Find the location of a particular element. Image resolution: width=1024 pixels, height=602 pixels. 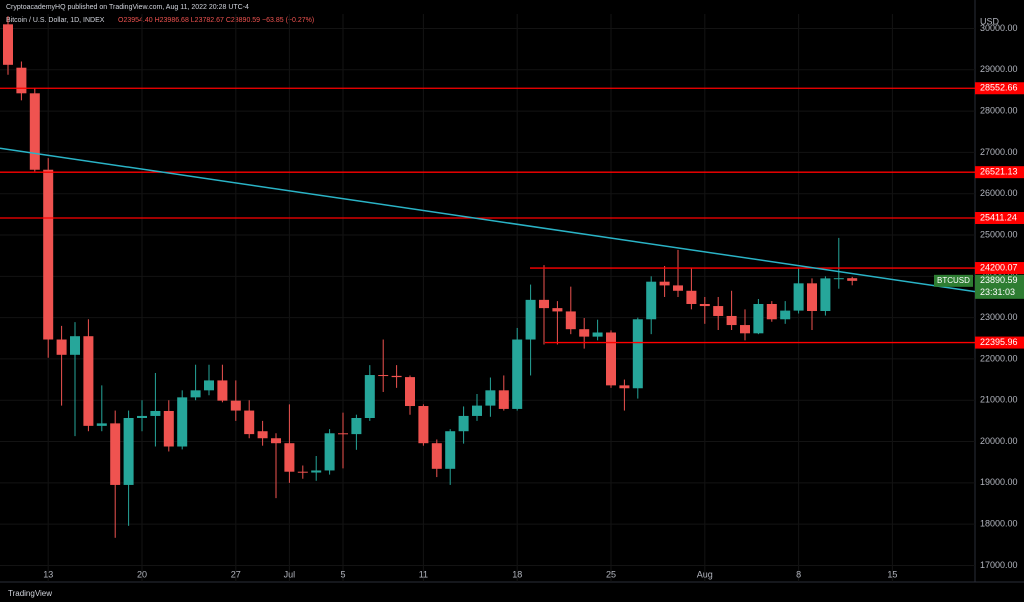

level-tag-label: 28552.66 is located at coordinates (999, 88).